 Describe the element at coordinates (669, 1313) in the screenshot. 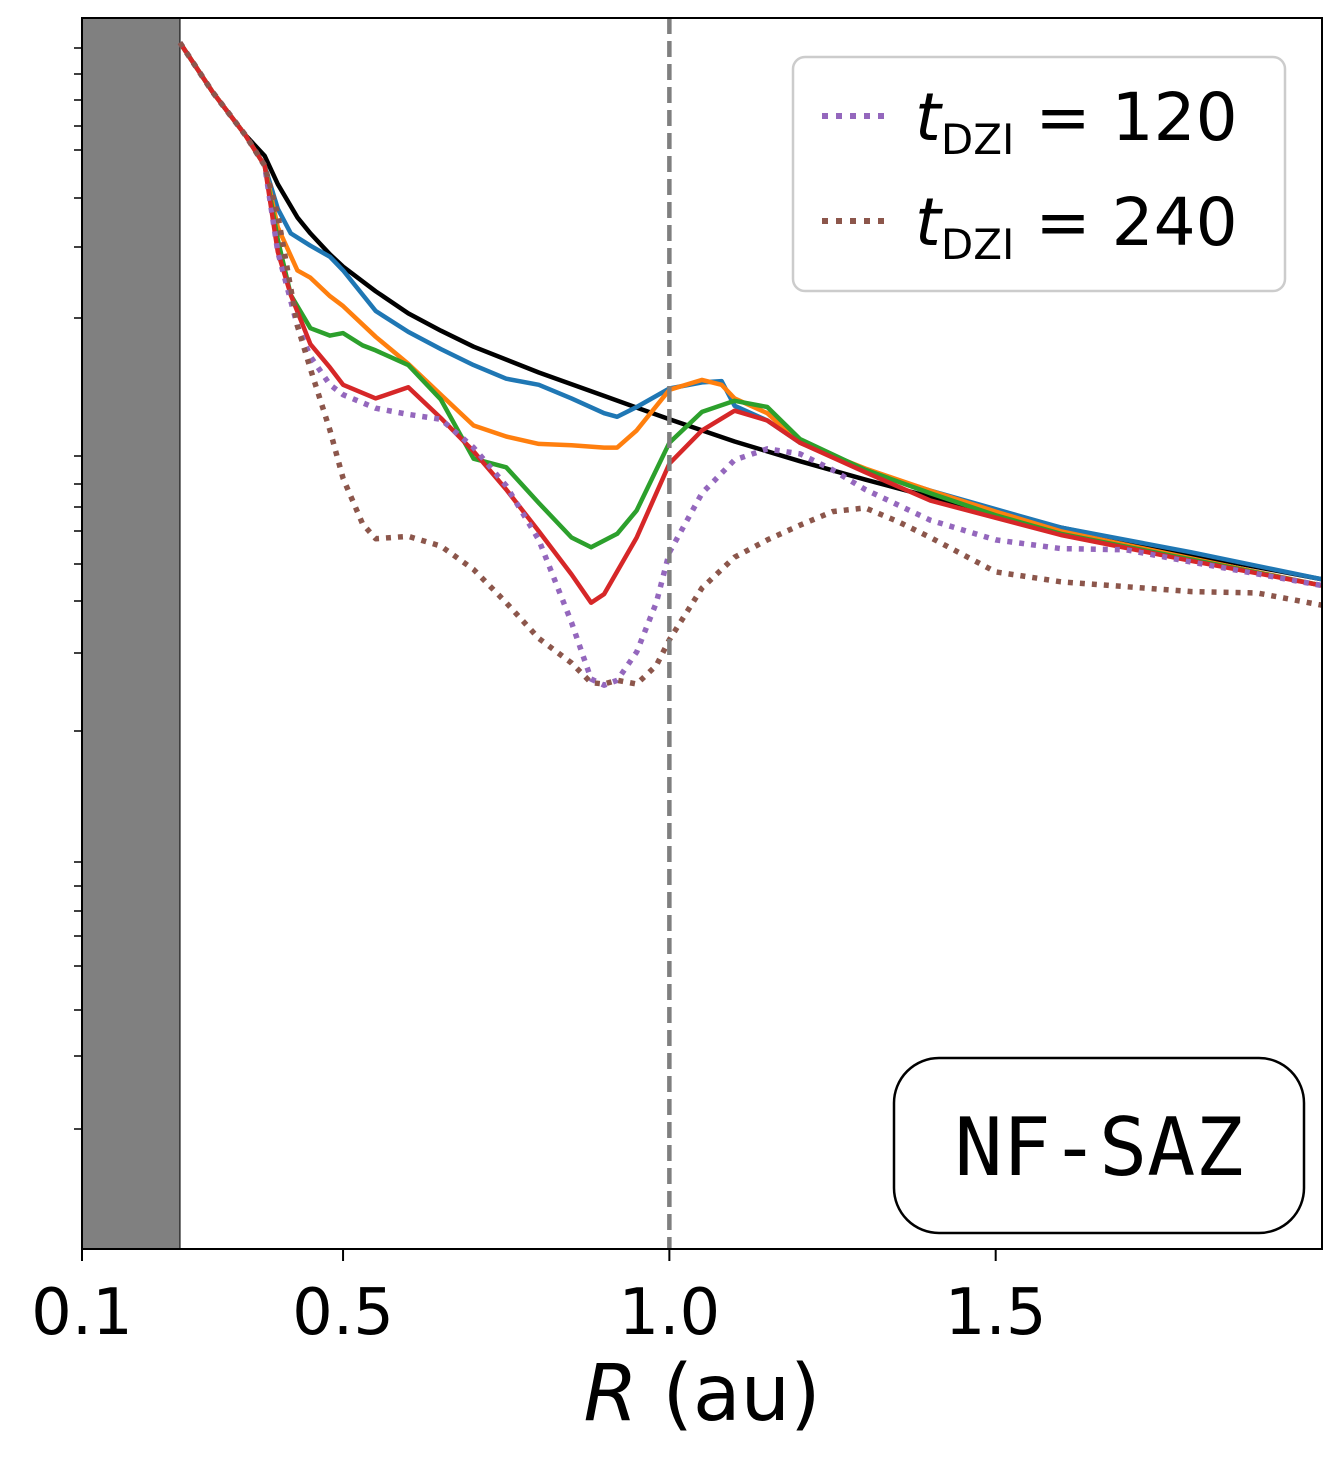

I see `x-tick-label-2: 1.0` at that location.